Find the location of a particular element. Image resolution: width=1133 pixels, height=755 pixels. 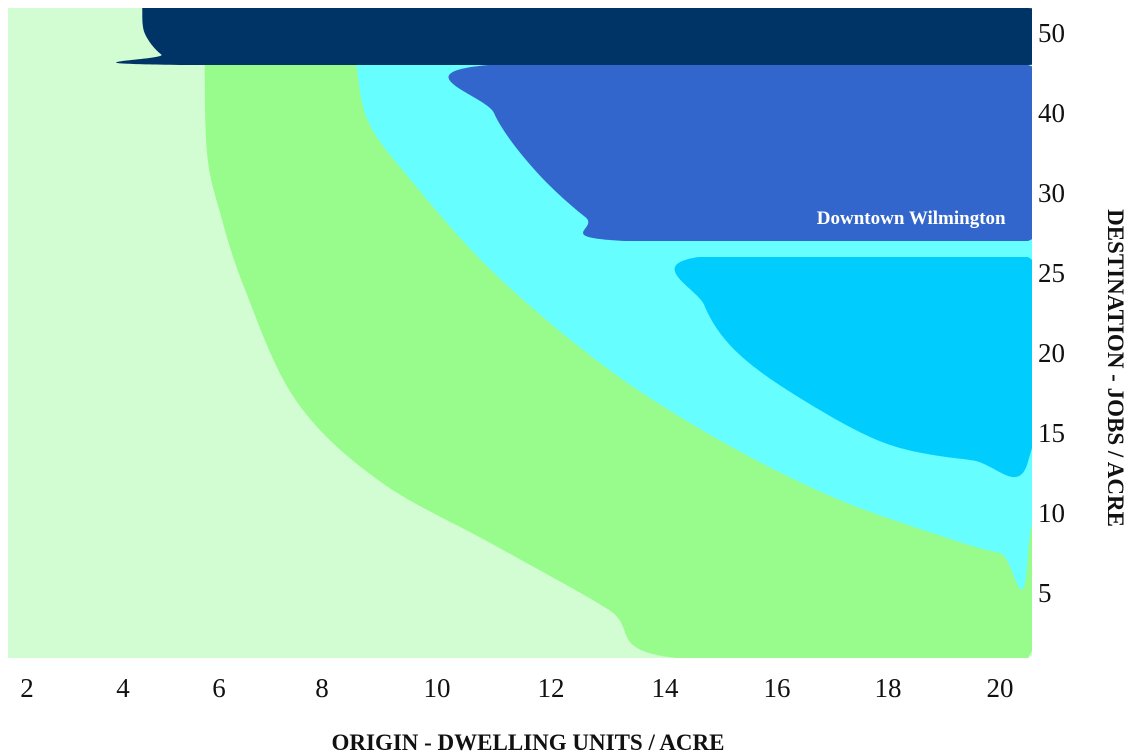

y-tick-label: 30 is located at coordinates (1051, 193).